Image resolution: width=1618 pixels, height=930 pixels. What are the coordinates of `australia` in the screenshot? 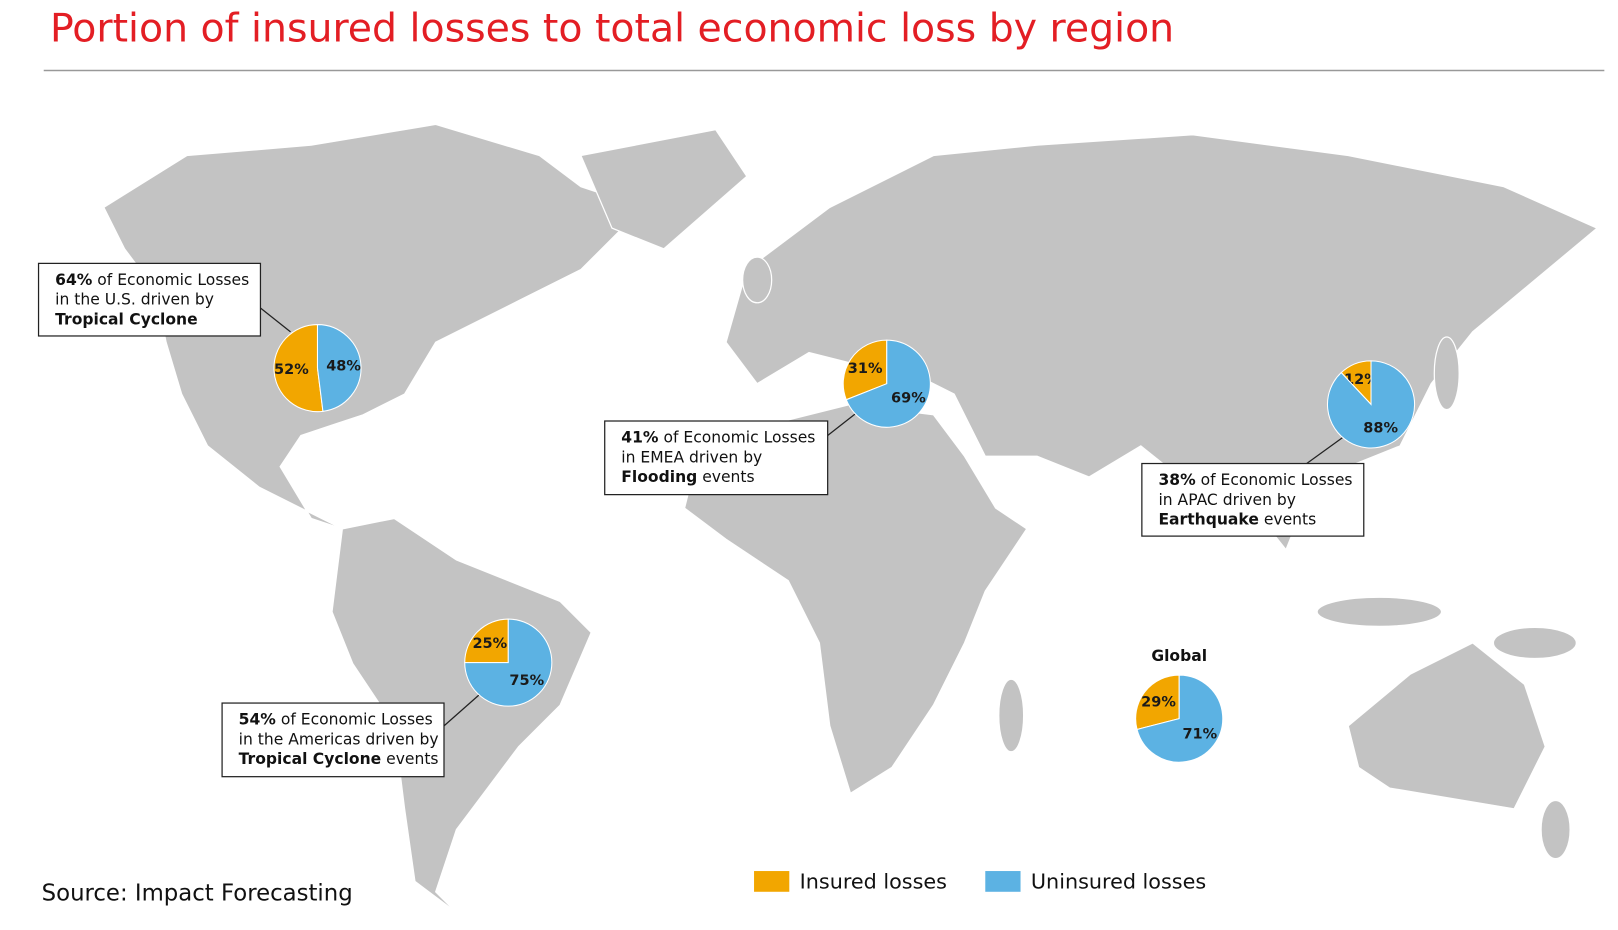 It's located at (1446, 726).